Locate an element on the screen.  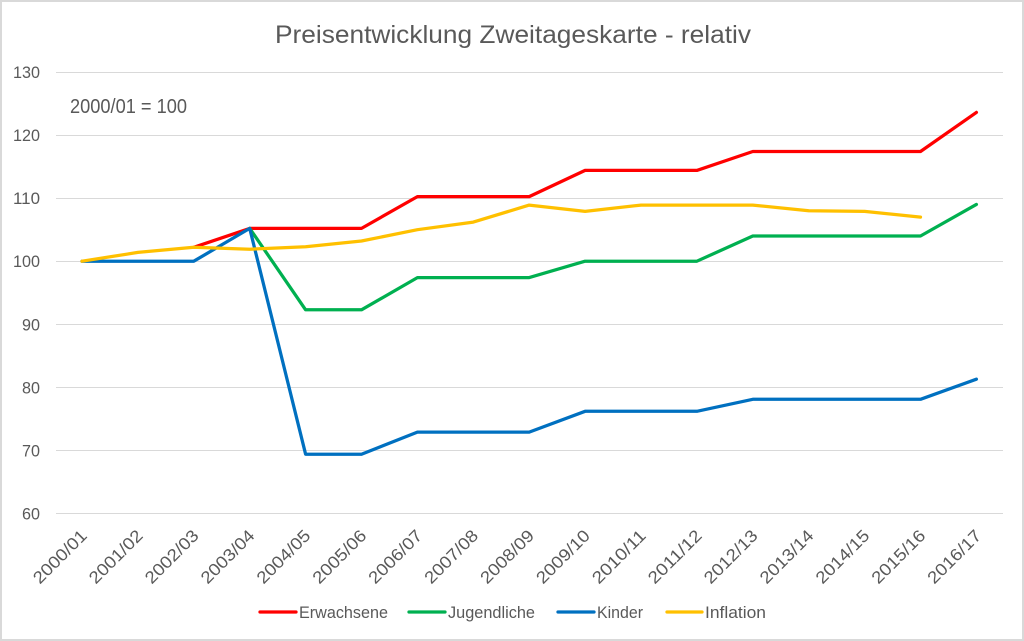
svg-text: 70 is located at coordinates (31, 450).